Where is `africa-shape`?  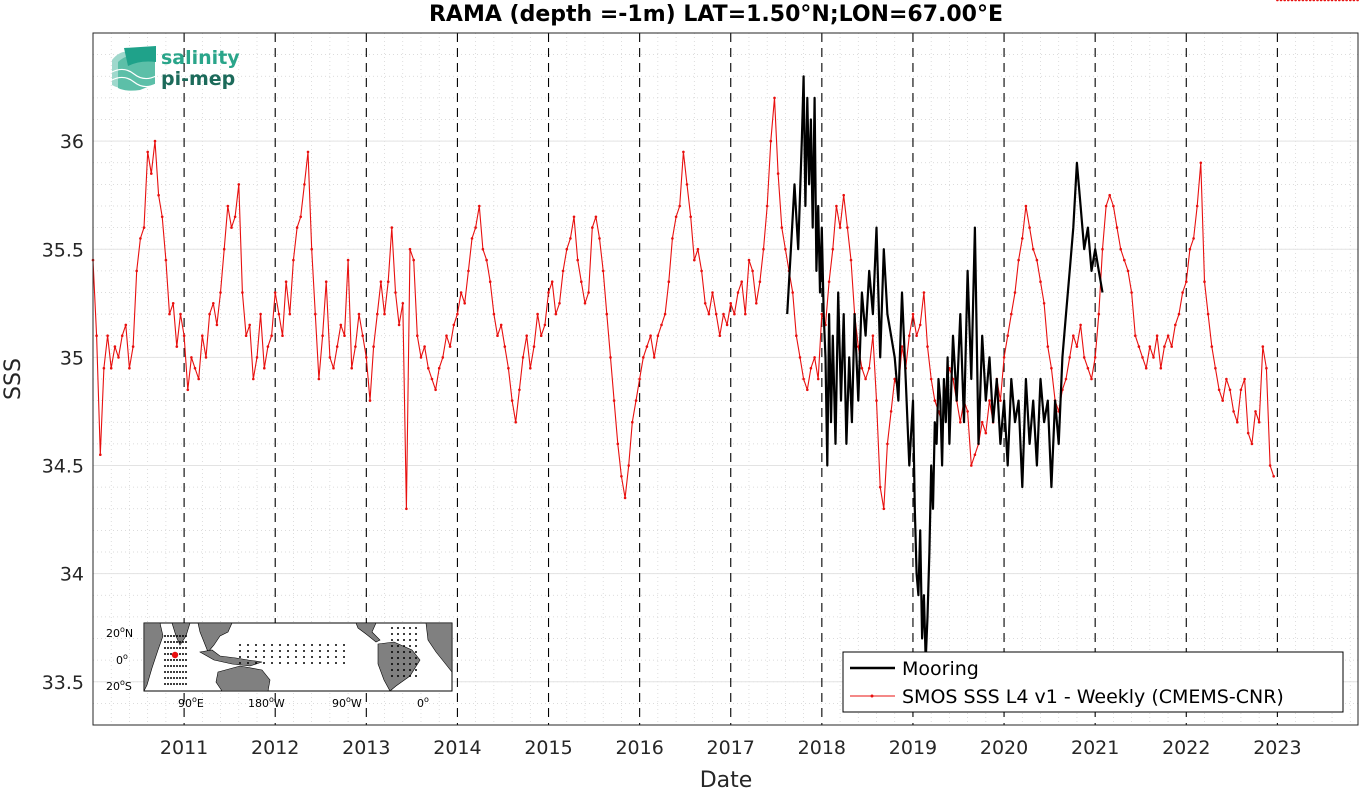 africa-shape is located at coordinates (153, 657).